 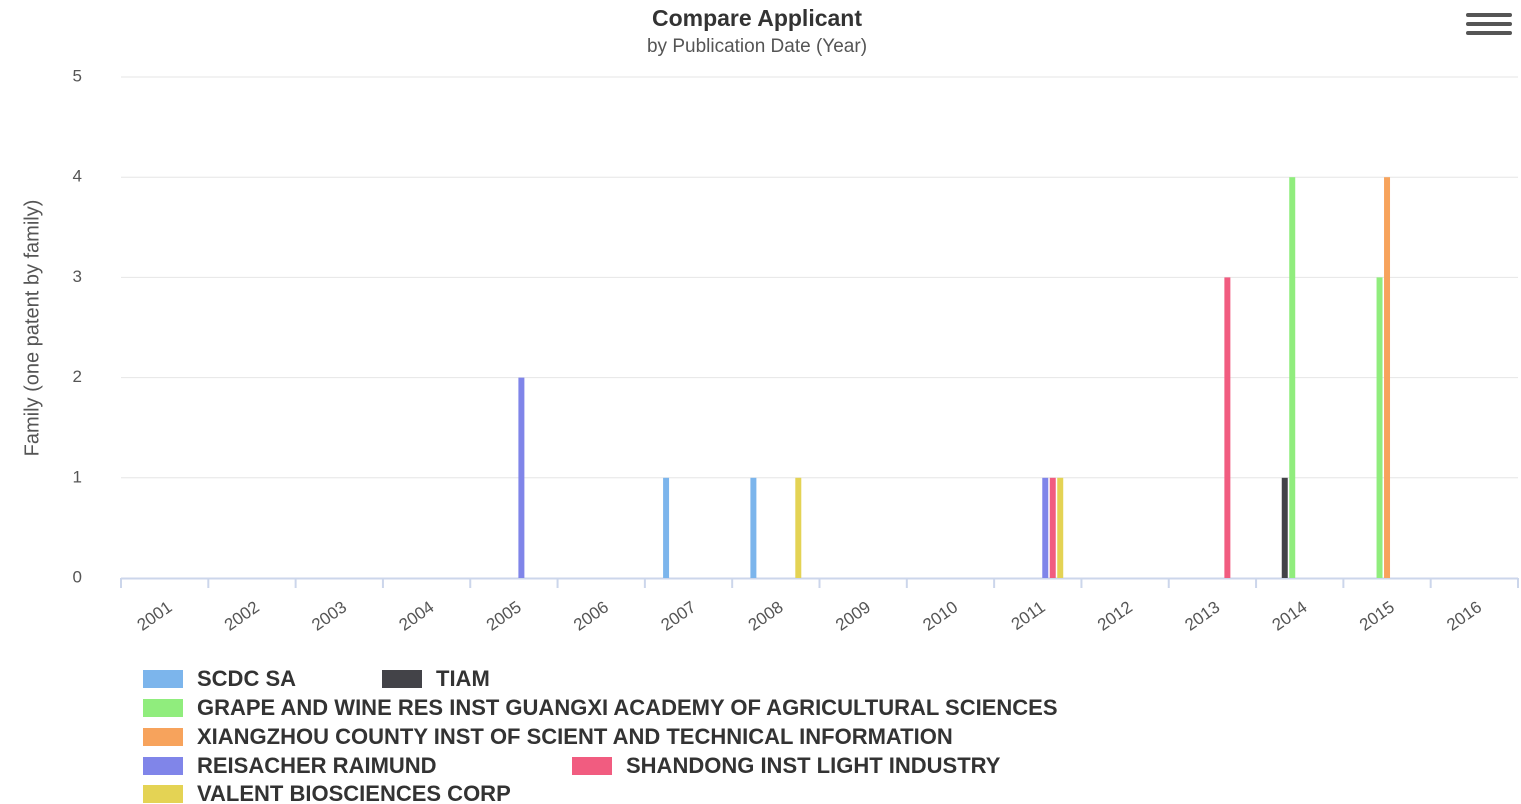 I want to click on x-tick-label: 2016, so click(x=1464, y=615).